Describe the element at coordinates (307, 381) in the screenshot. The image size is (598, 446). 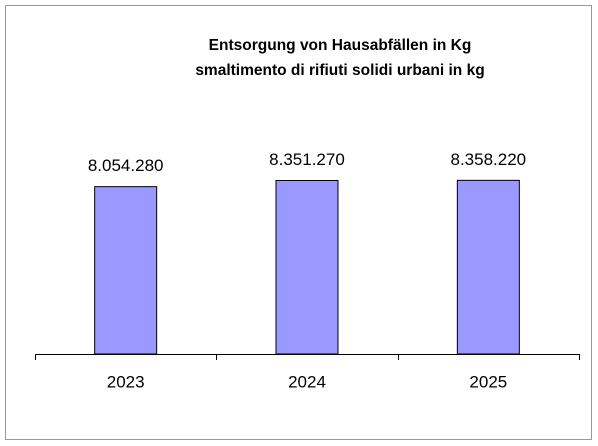
I see `x-tick-label: 2024` at that location.